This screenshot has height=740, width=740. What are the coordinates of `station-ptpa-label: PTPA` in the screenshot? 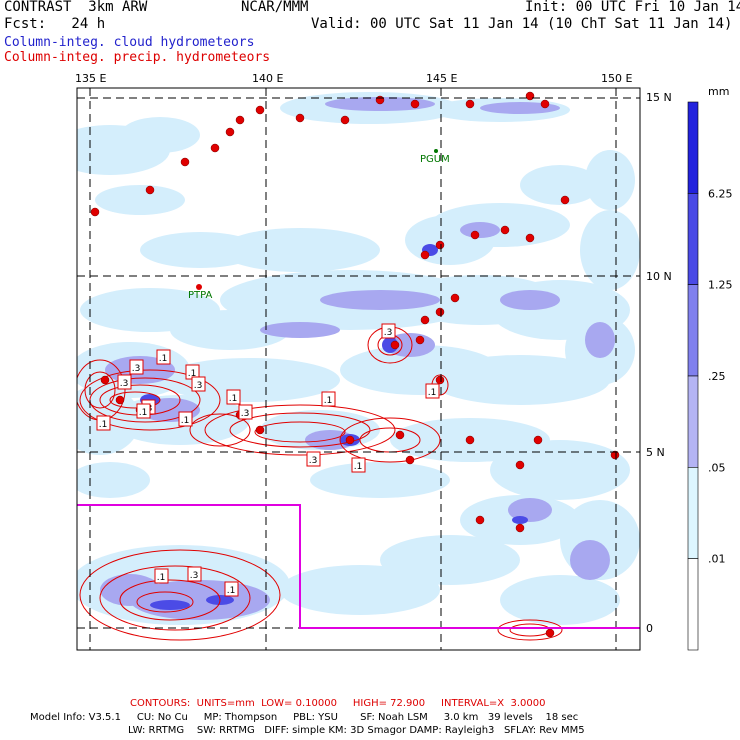 It's located at (200, 295).